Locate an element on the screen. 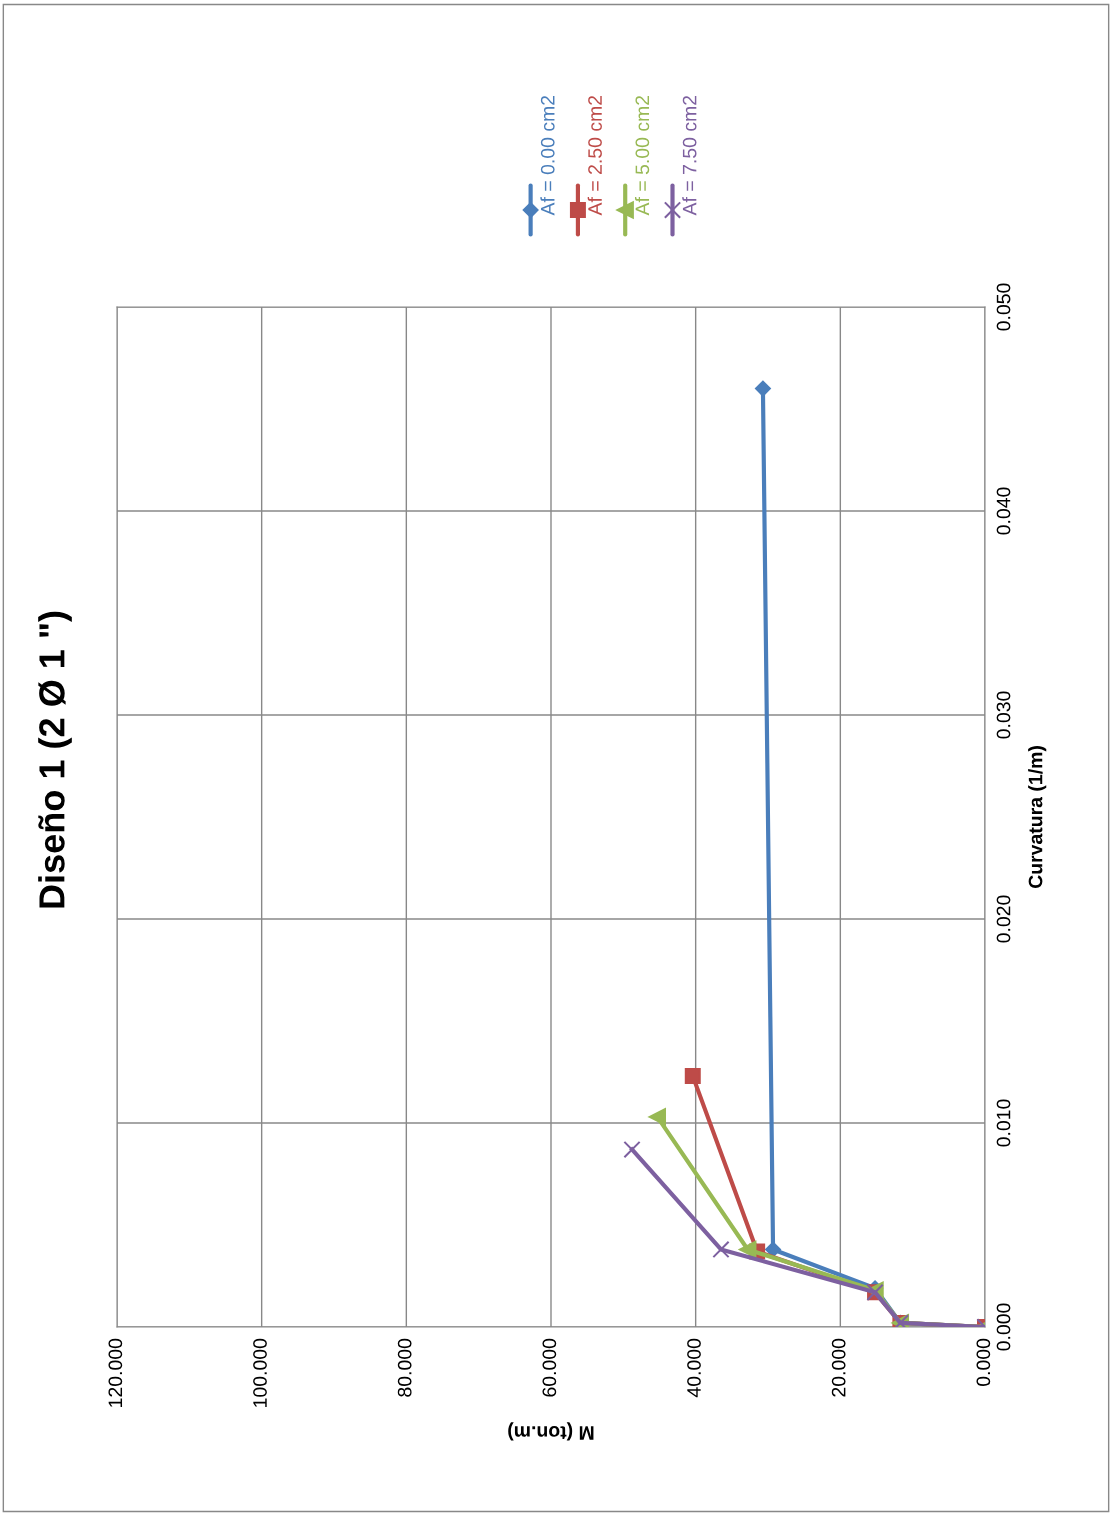  x-axis-title: M (ton.m) is located at coordinates (551, 1431).